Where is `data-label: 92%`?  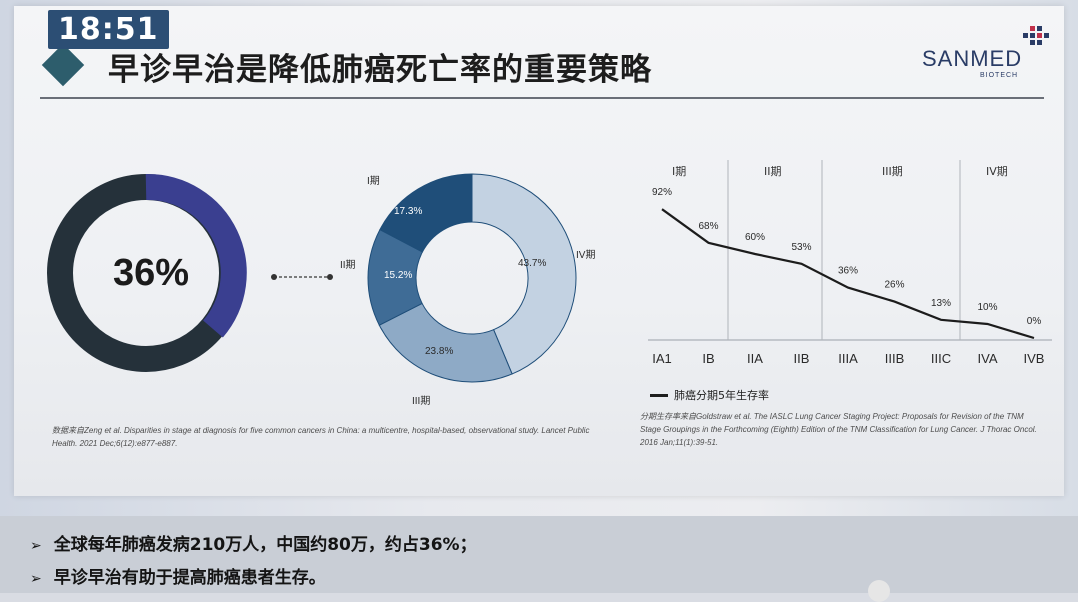 data-label: 92% is located at coordinates (662, 192).